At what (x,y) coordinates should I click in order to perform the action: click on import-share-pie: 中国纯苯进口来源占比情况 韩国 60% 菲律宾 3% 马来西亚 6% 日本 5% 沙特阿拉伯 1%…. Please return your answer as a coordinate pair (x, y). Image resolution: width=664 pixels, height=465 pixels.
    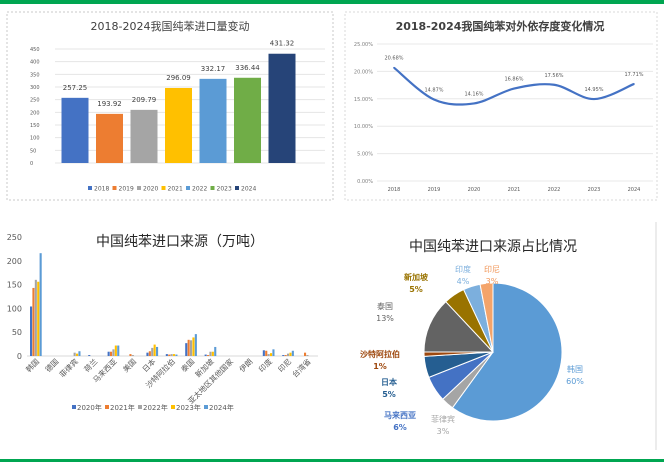
    Looking at the image, I should click on (472, 337).